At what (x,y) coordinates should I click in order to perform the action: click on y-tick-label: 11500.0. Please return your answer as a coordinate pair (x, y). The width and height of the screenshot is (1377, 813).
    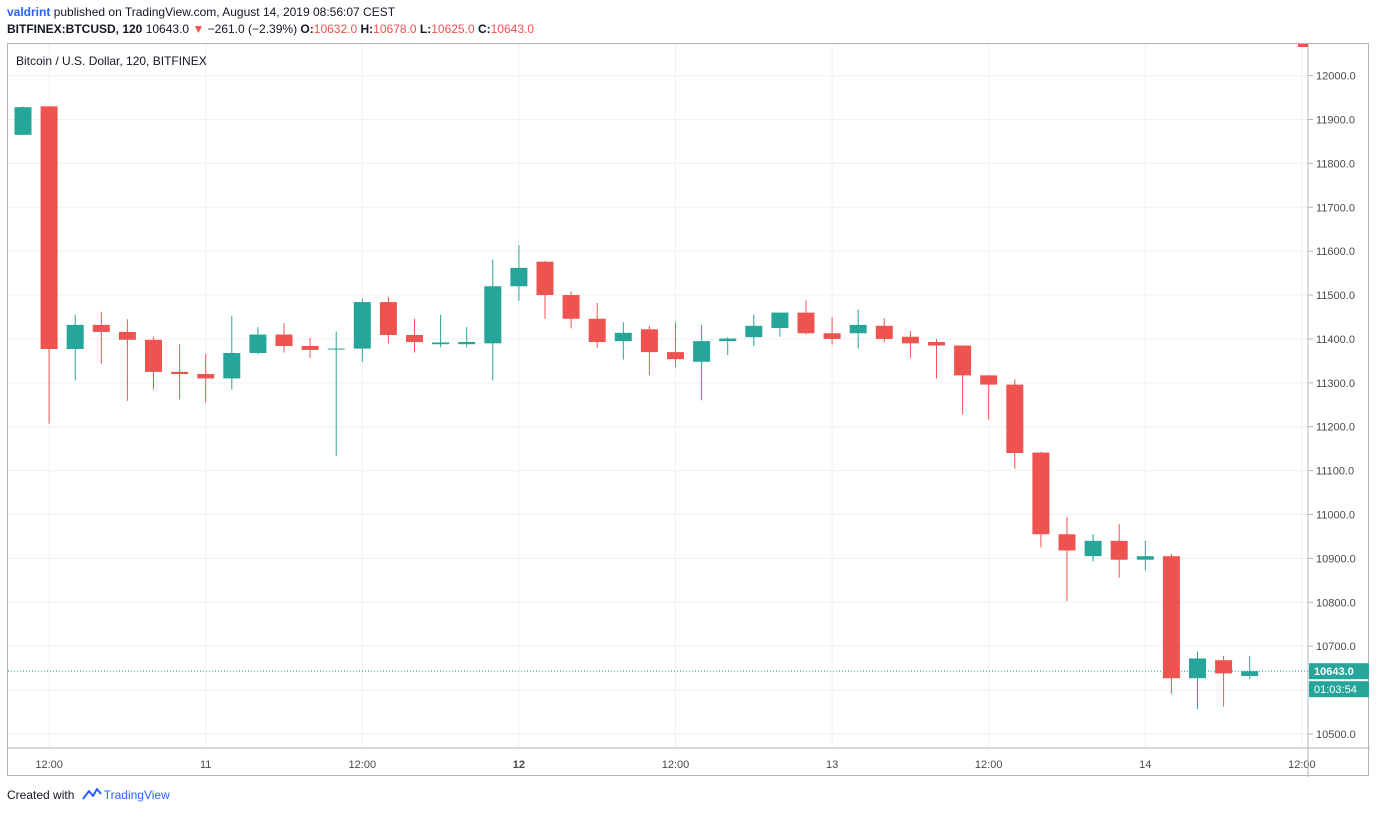
    Looking at the image, I should click on (1335, 296).